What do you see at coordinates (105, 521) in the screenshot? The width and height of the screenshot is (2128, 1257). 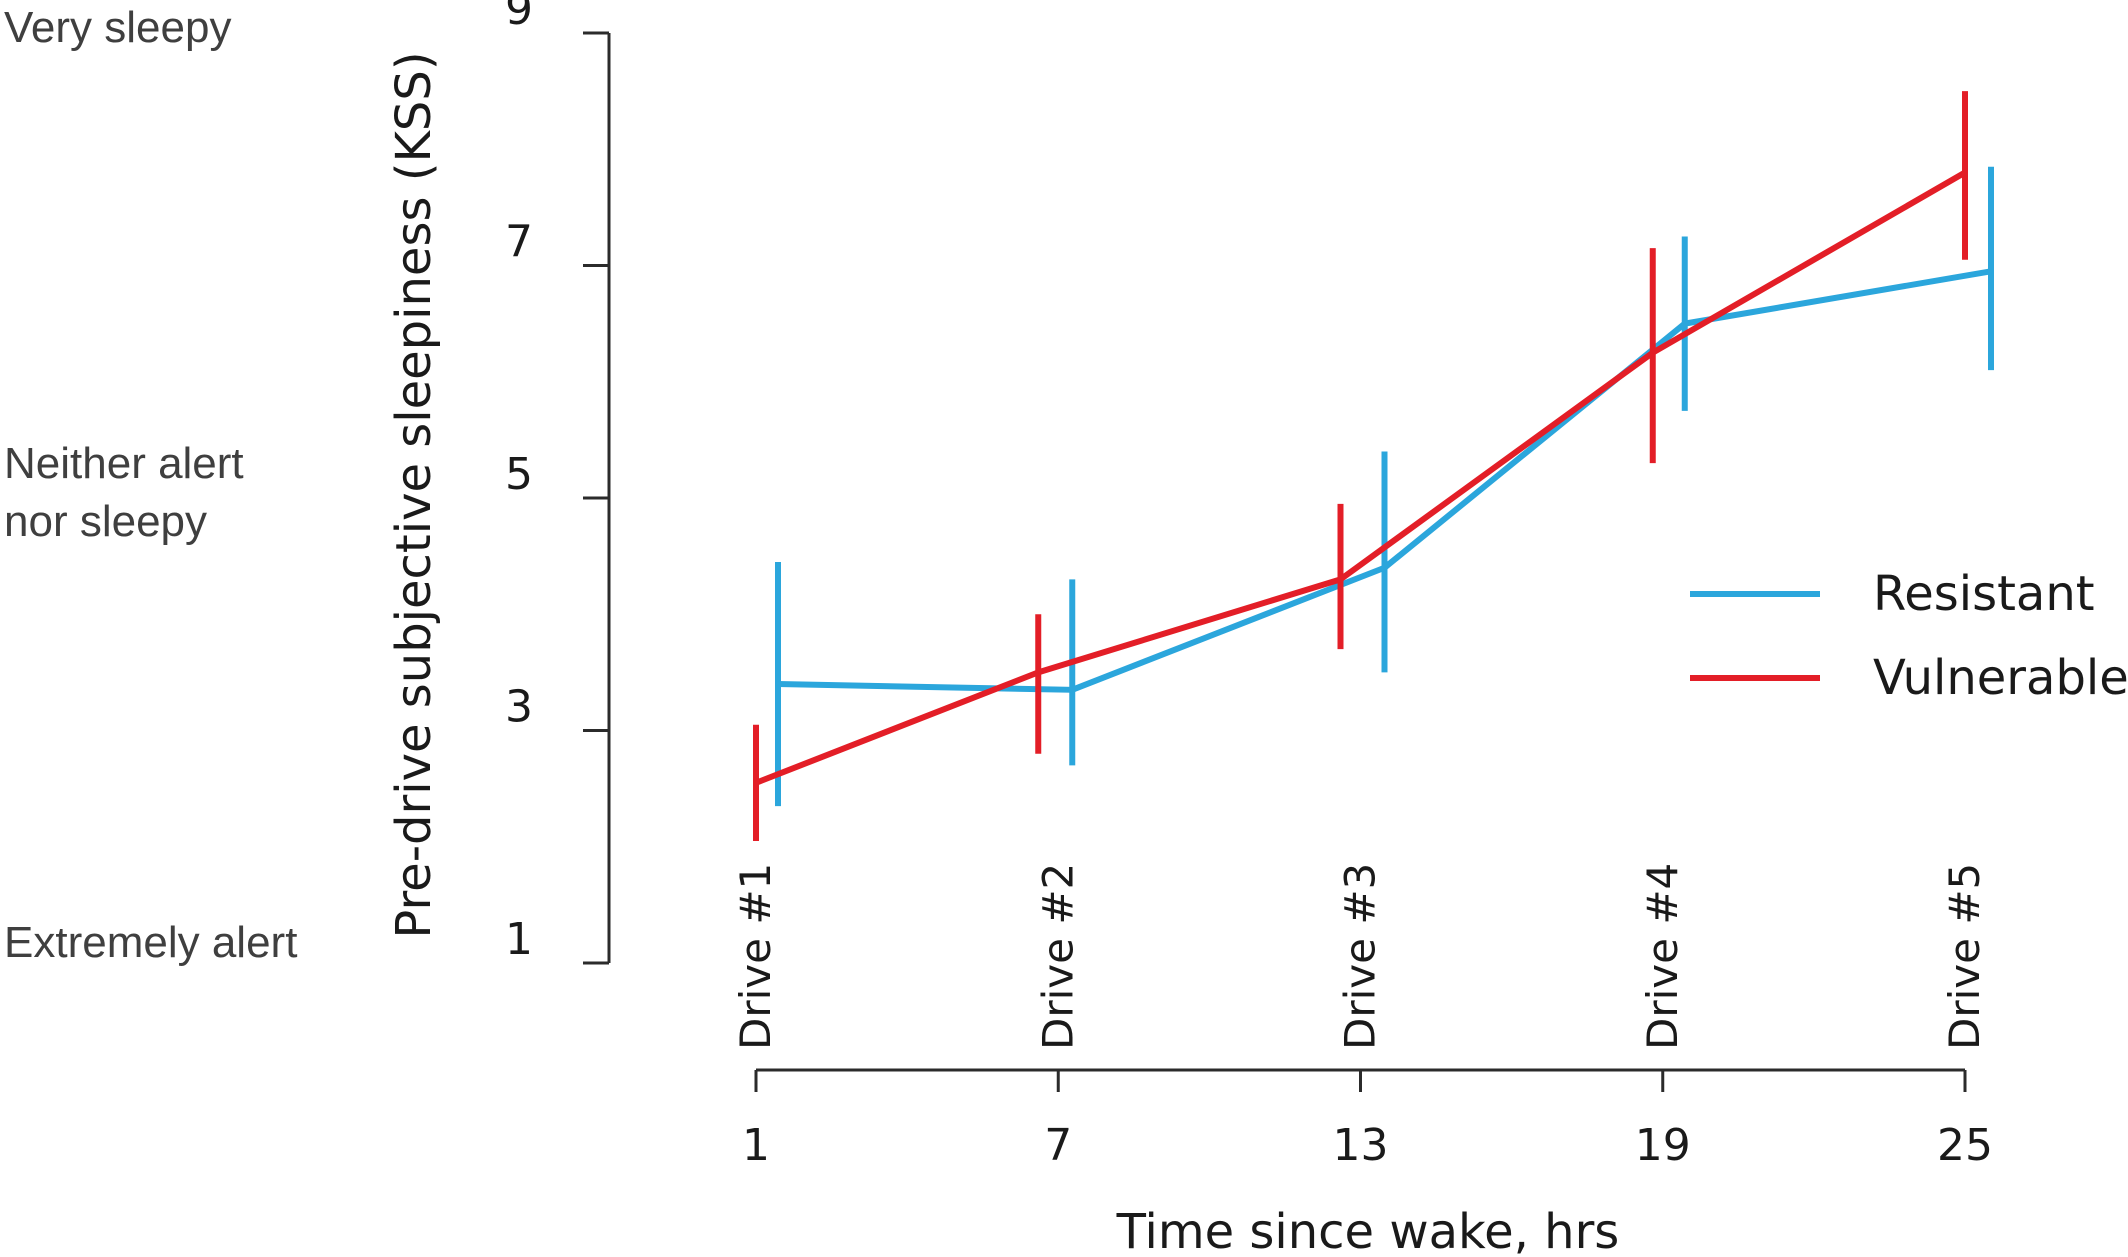 I see `scale-label-neither-line2: nor sleepy` at bounding box center [105, 521].